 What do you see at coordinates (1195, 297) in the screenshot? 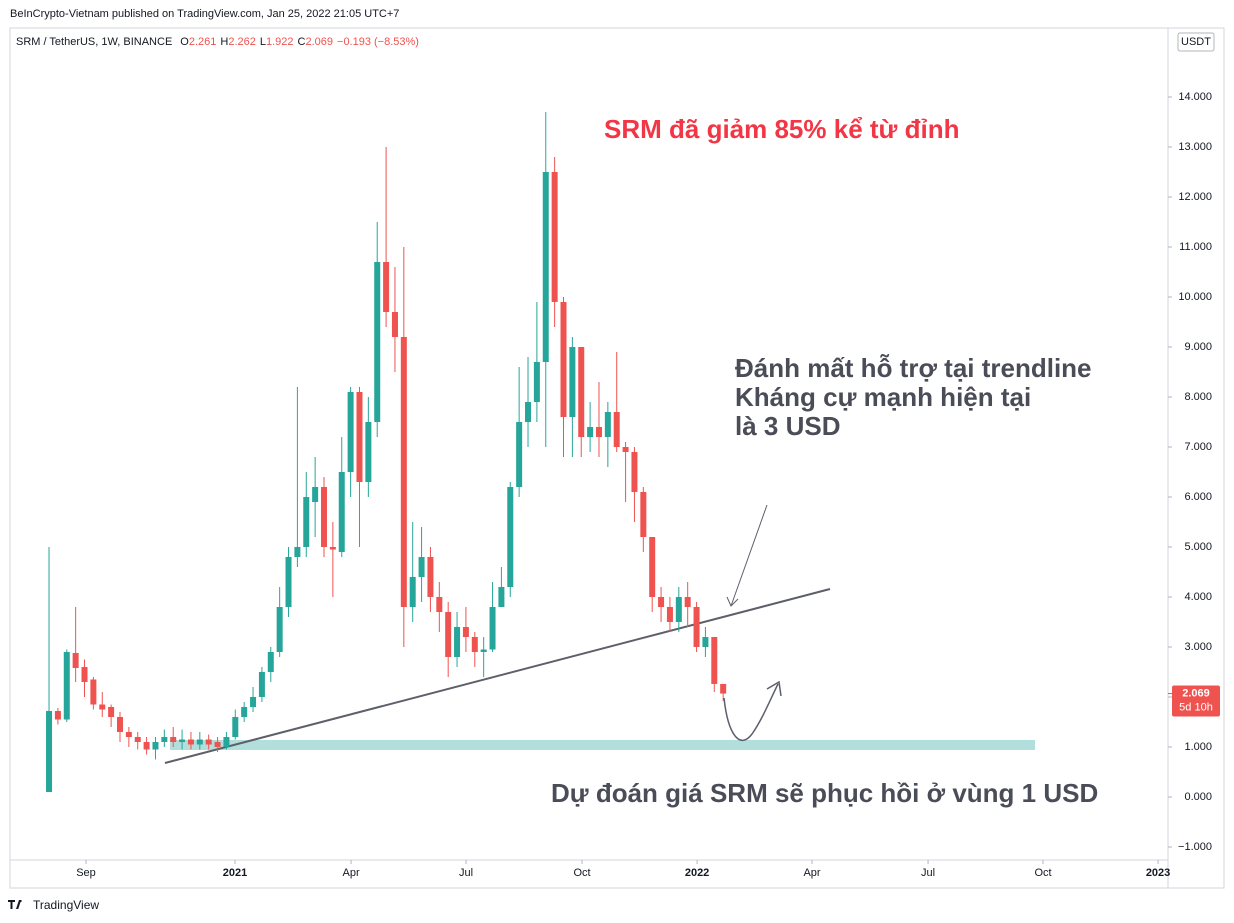
I see `y-tick-label: 10.000` at bounding box center [1195, 297].